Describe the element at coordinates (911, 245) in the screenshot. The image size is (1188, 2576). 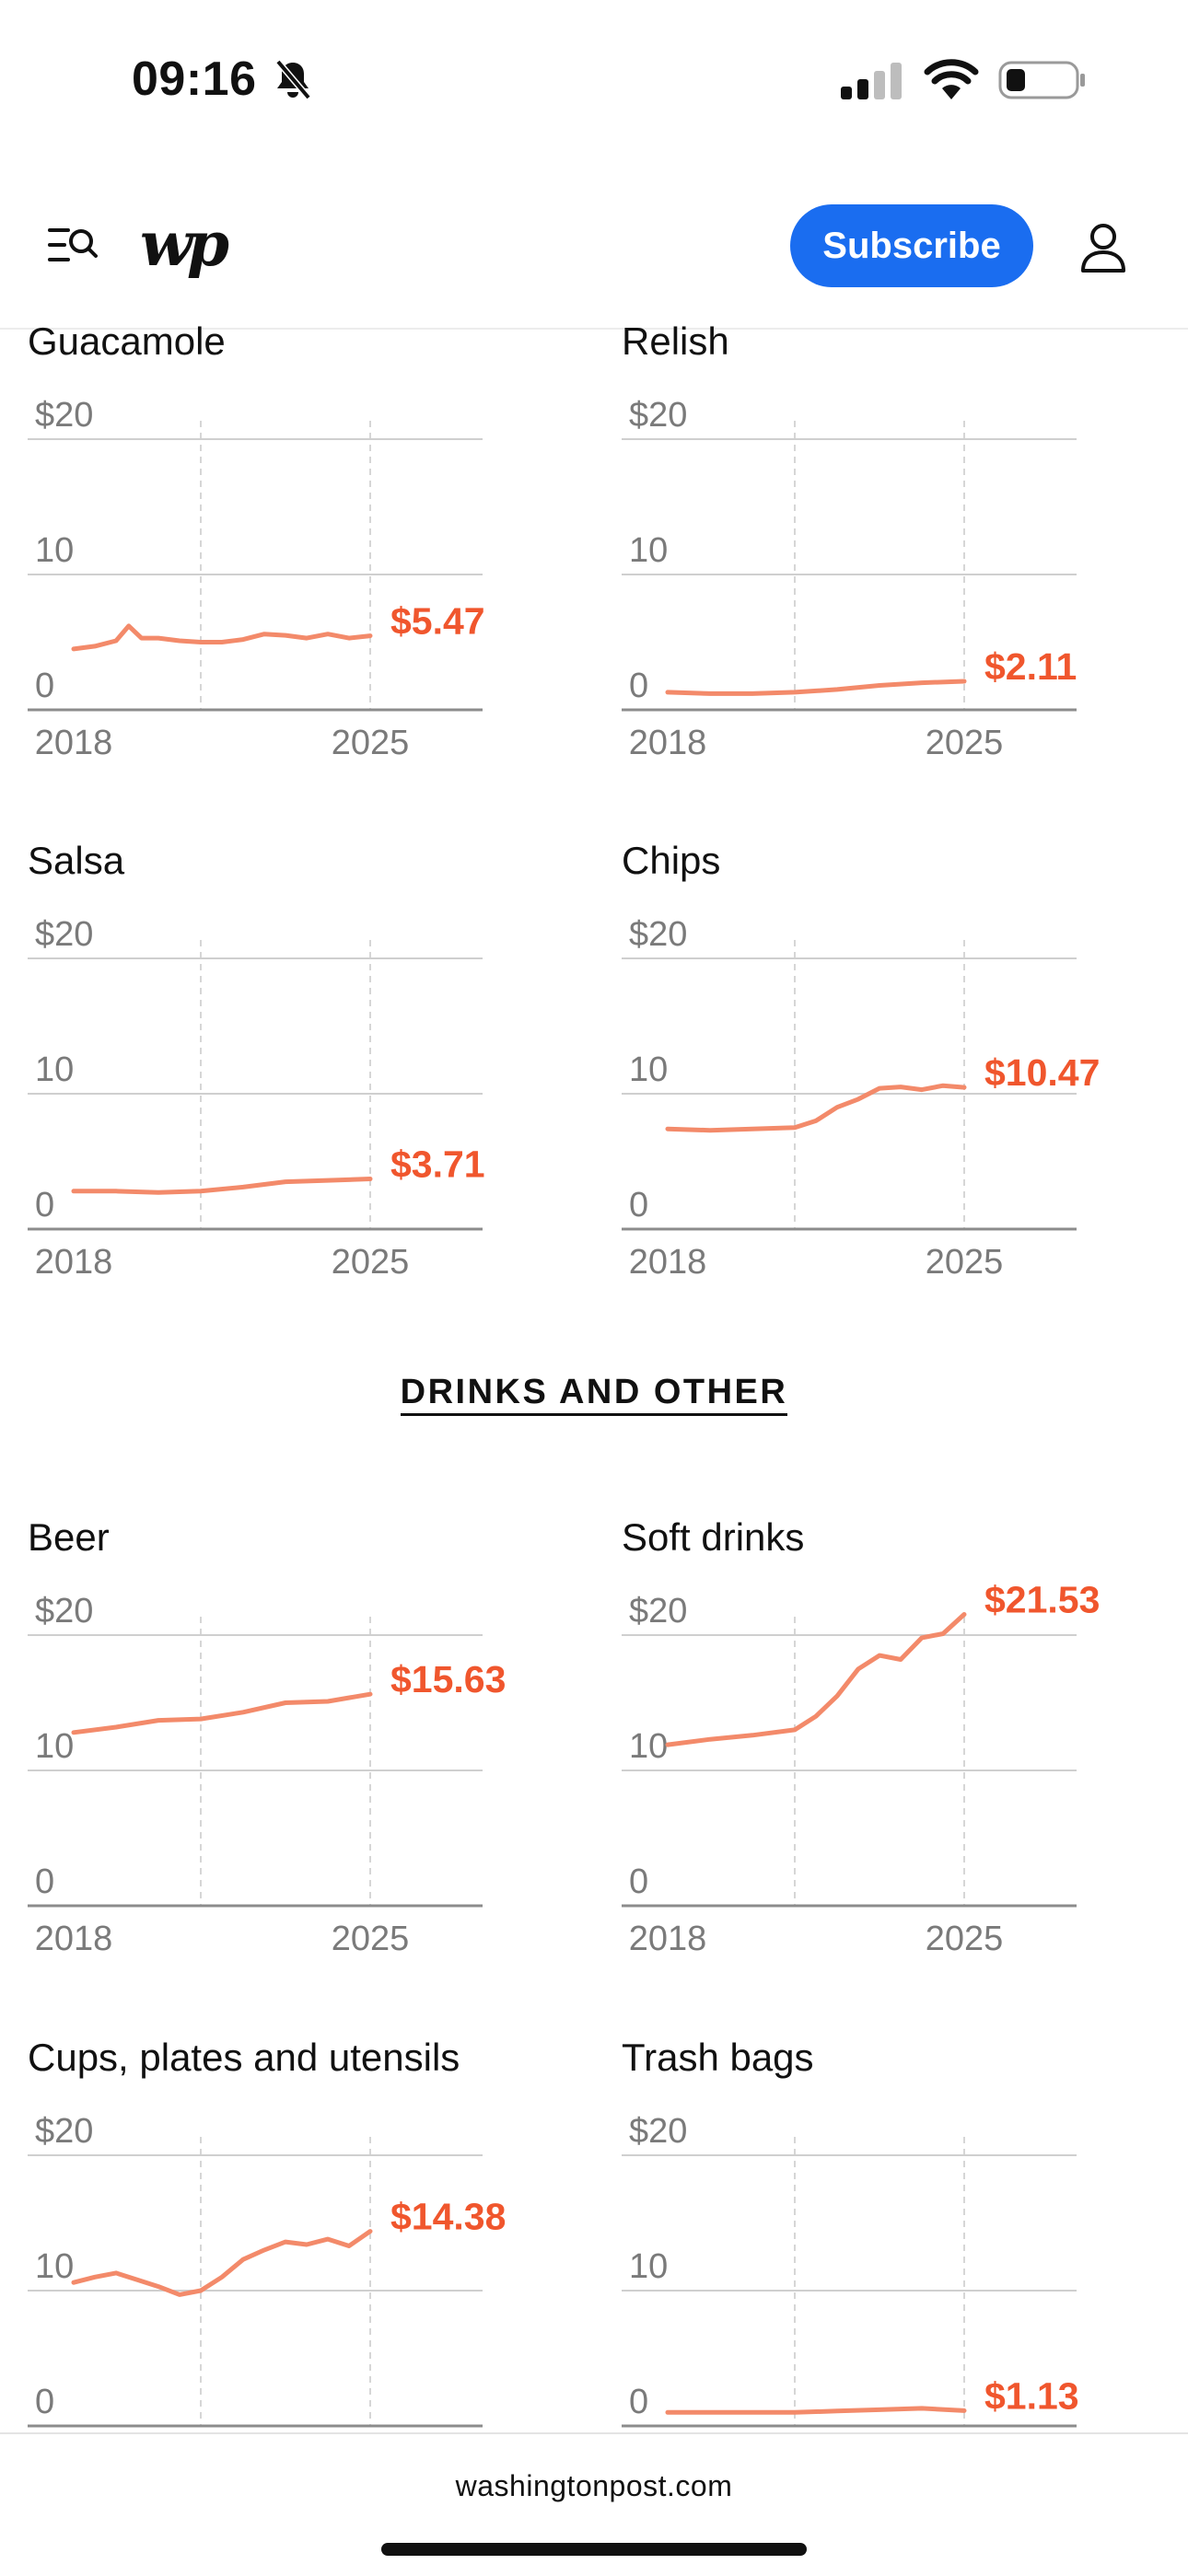
I see `subscribe-button: Subscribe` at that location.